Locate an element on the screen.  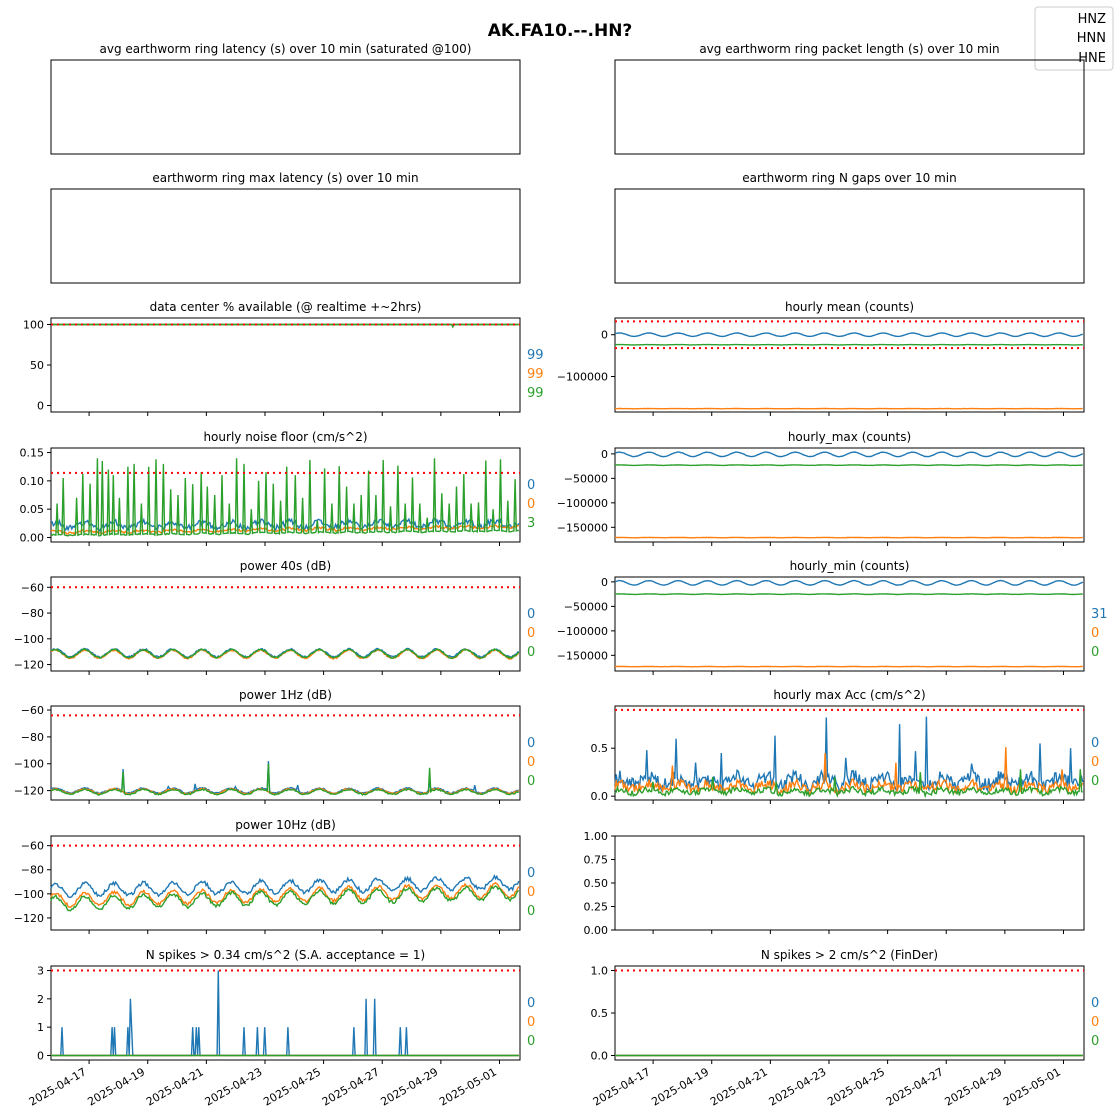
y-tick-label: −60 is located at coordinates (32, 587).